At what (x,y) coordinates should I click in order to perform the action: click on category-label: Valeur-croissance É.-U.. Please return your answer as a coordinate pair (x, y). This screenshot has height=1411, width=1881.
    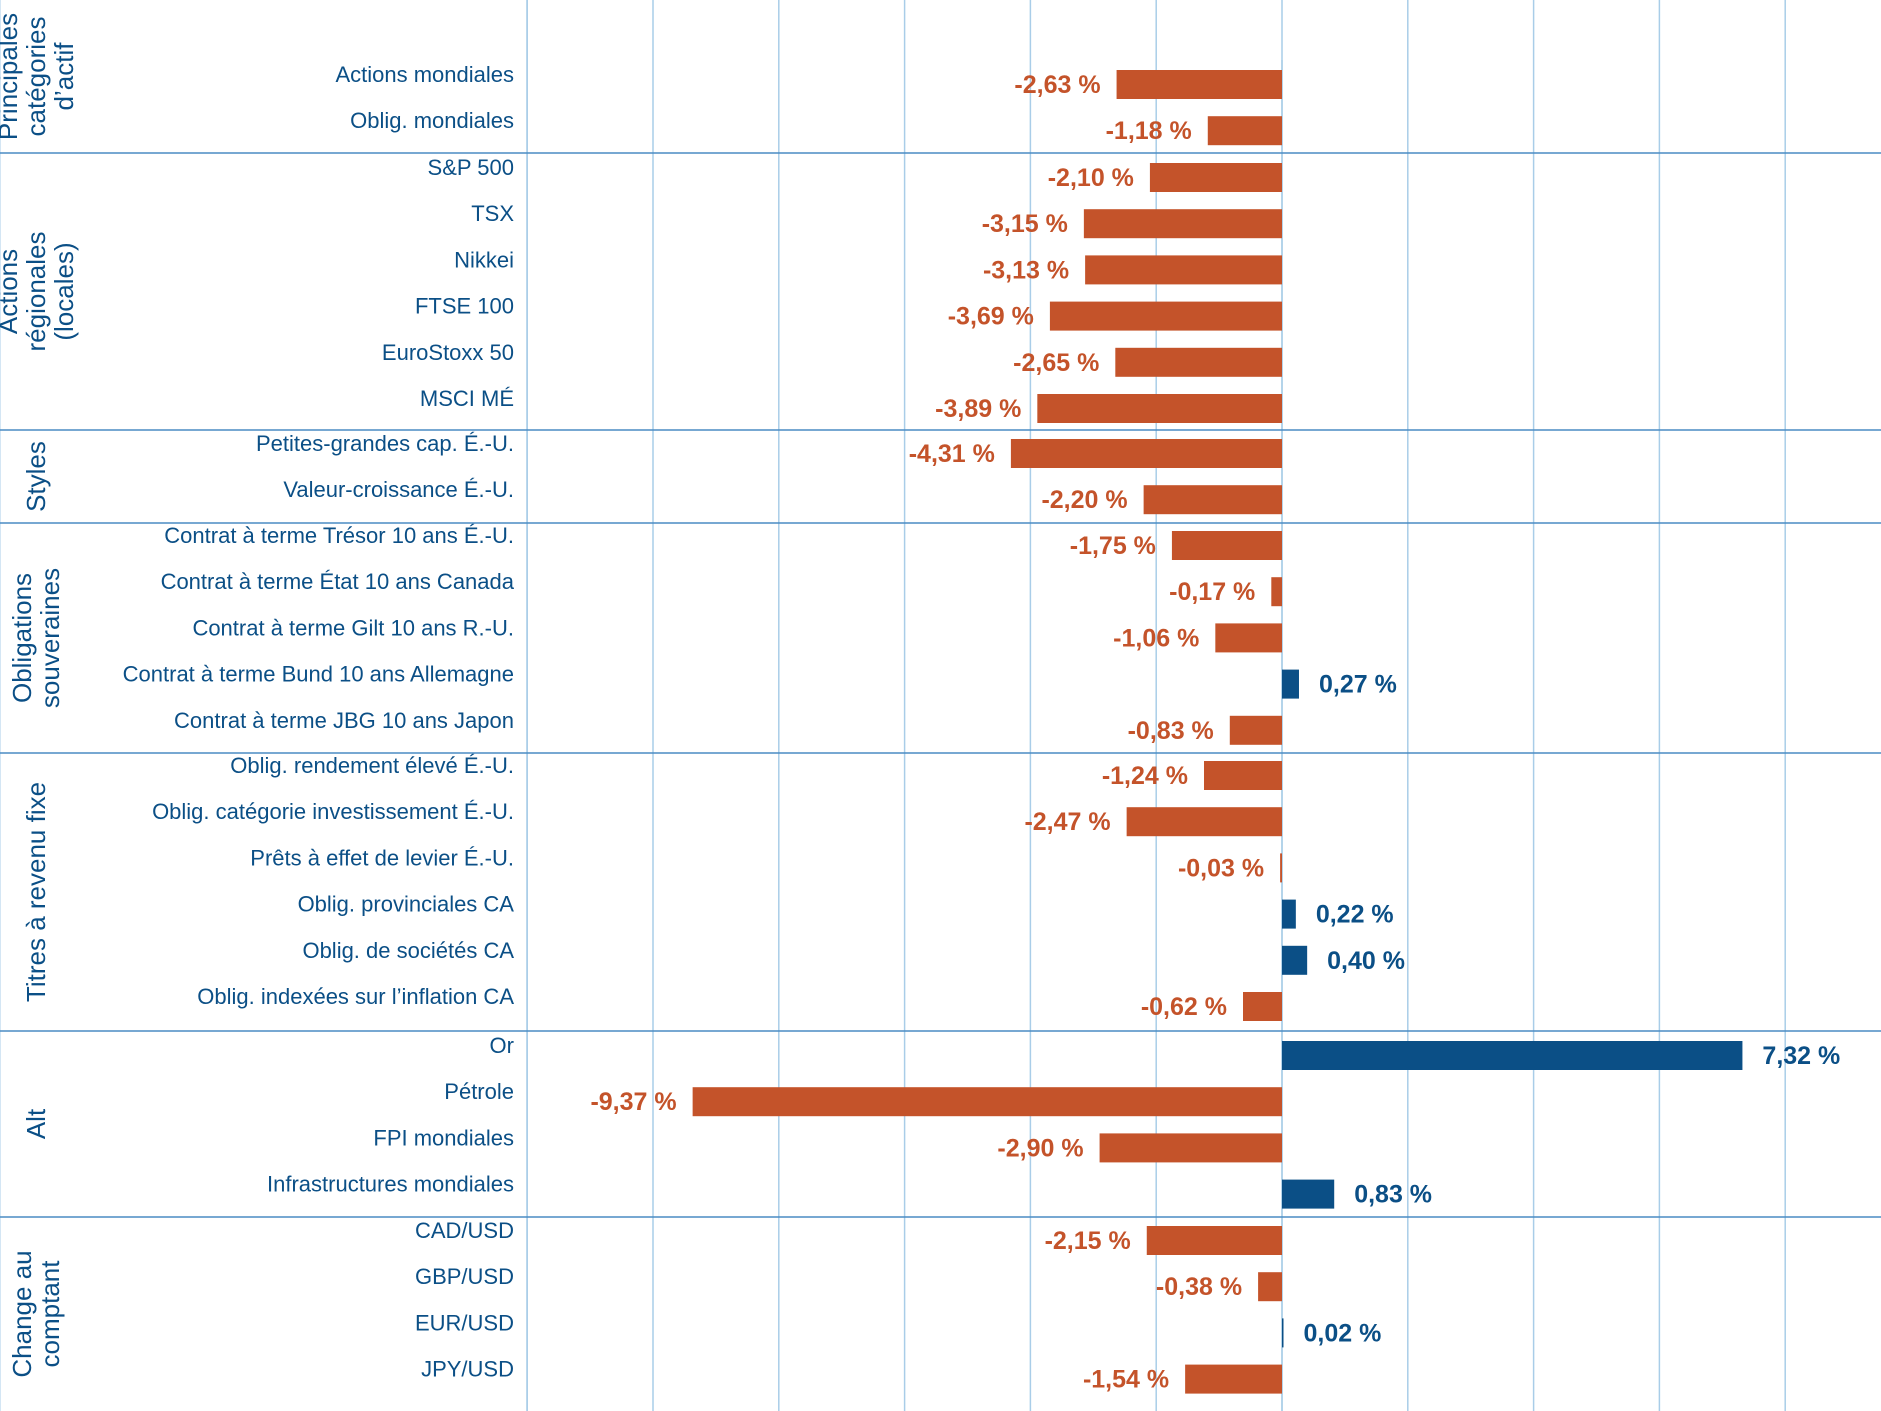
    Looking at the image, I should click on (398, 489).